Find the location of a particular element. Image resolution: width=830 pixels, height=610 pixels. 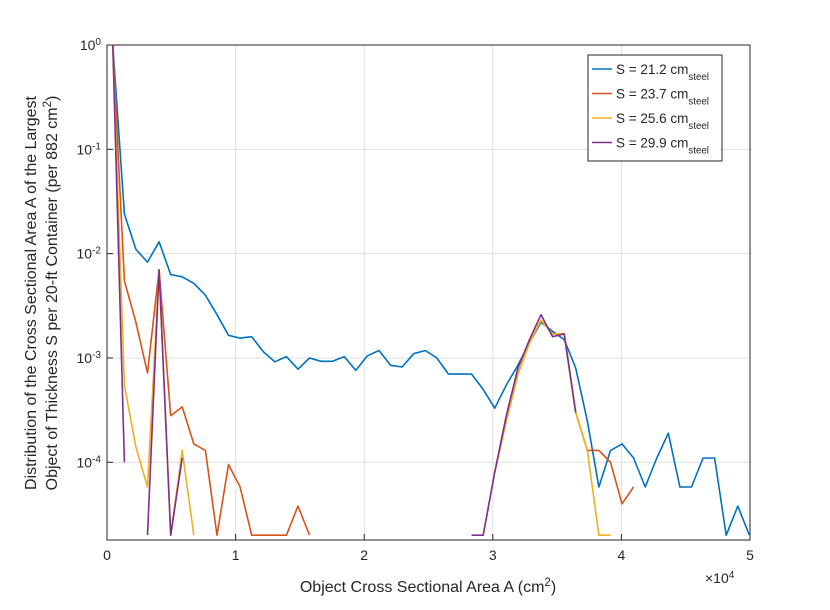

x-tick-label: 5 is located at coordinates (750, 555).